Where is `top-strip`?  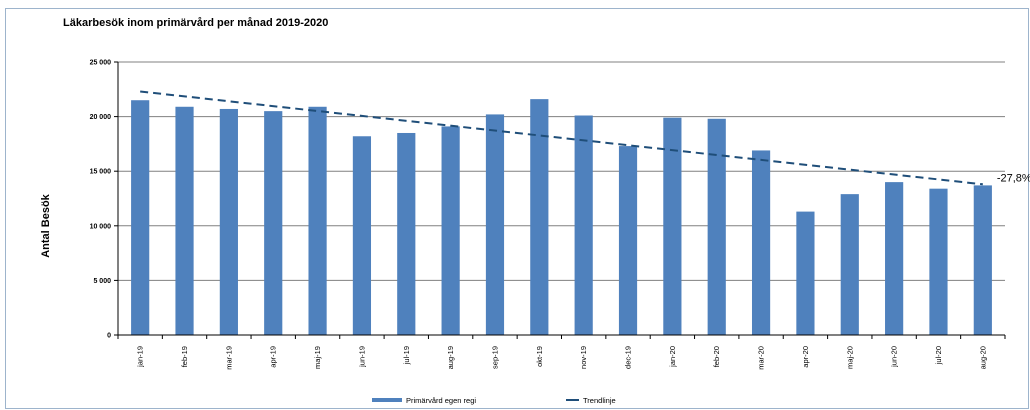 top-strip is located at coordinates (515, 4).